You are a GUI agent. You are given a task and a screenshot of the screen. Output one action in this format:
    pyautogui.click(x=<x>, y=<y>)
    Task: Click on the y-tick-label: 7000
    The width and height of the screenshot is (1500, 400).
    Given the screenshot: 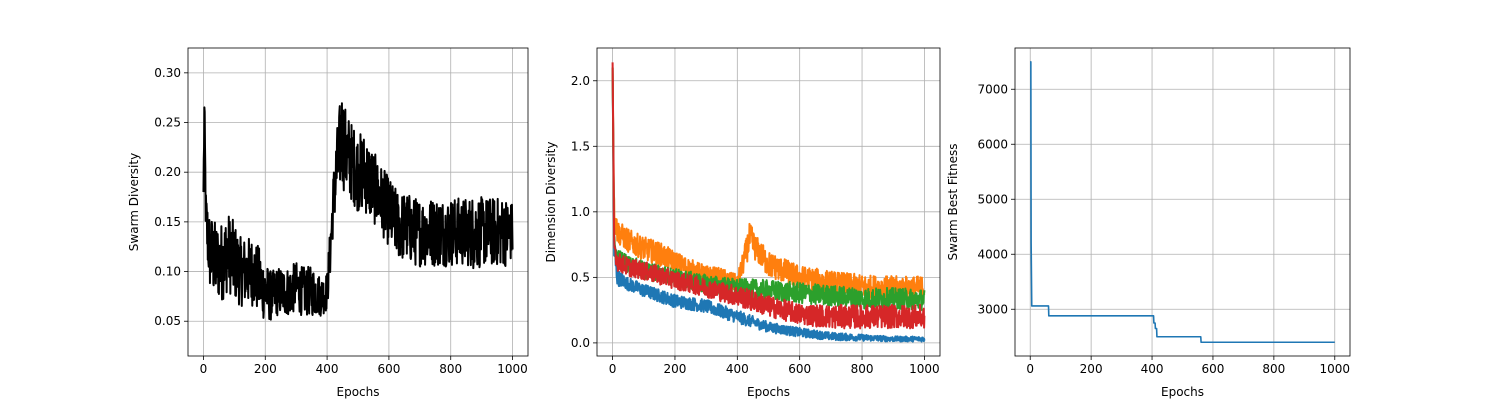 What is the action you would take?
    pyautogui.click(x=992, y=89)
    